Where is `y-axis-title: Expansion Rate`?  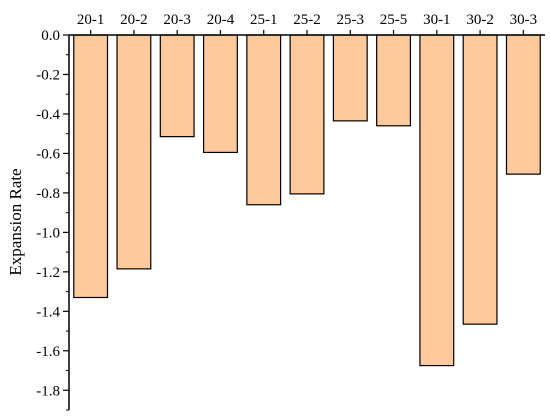 y-axis-title: Expansion Rate is located at coordinates (15, 221).